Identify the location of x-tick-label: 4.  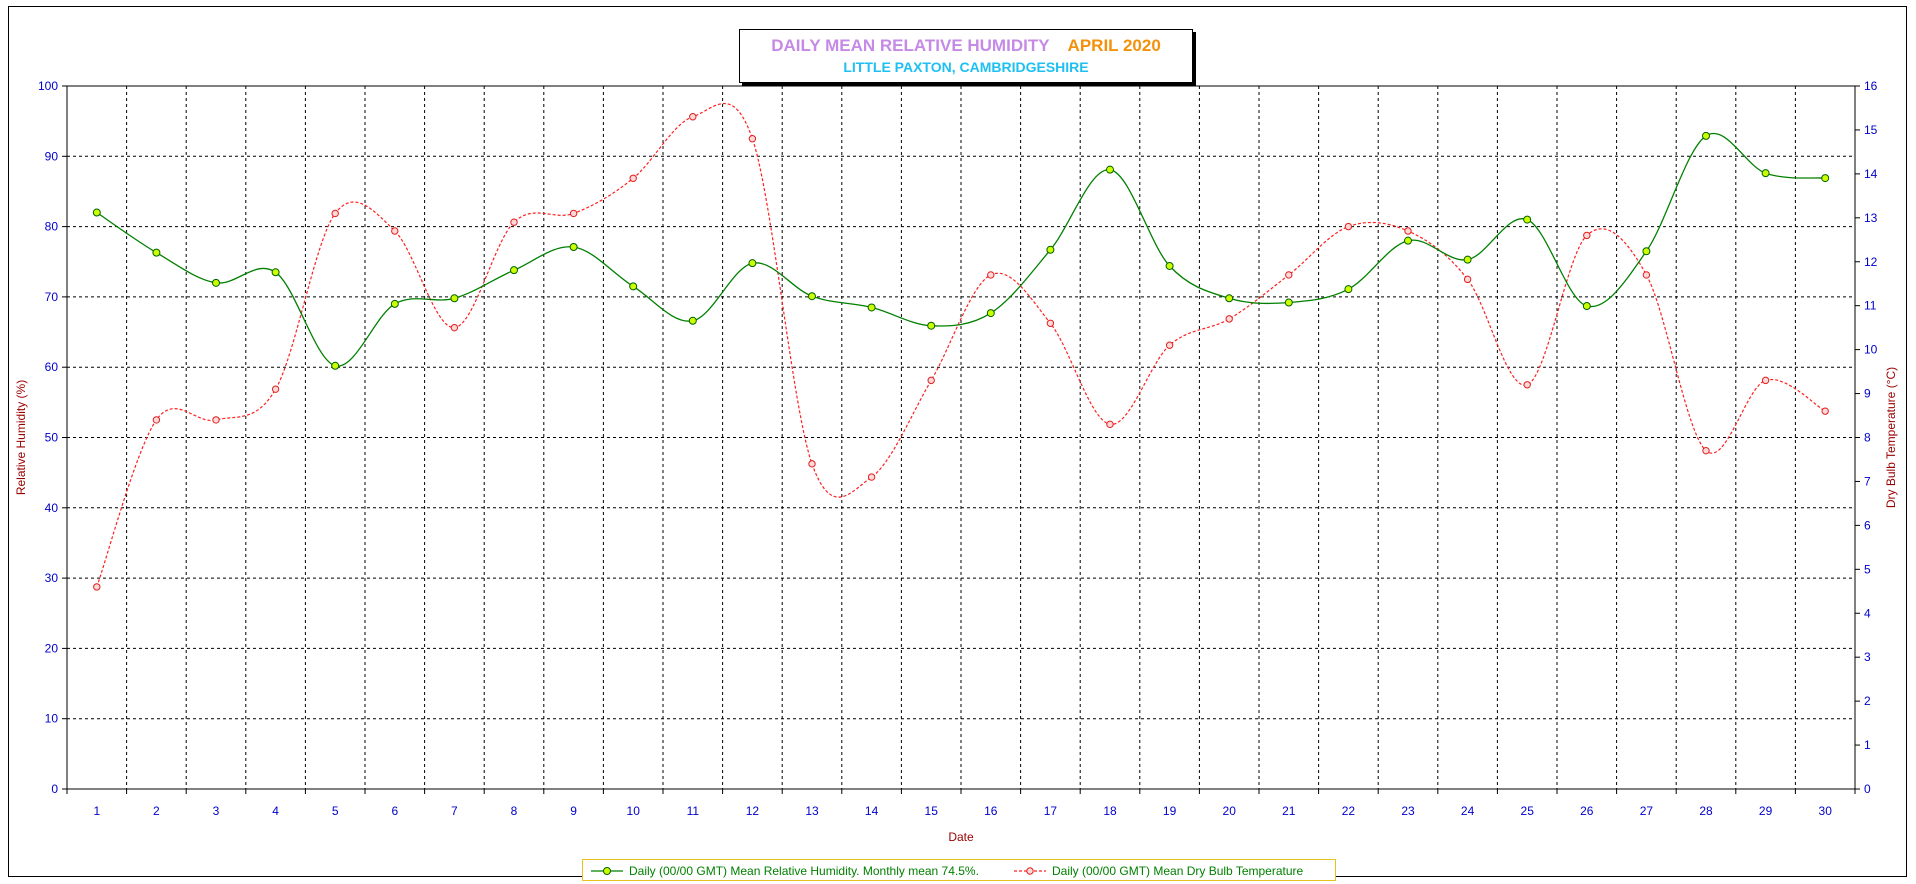
(275, 811).